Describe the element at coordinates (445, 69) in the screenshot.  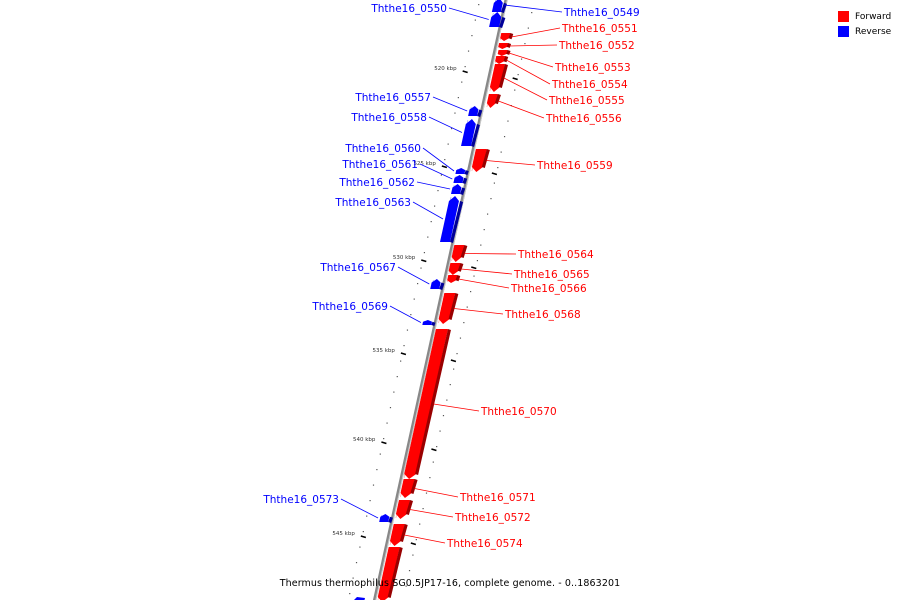
I see `scale-tick-label: 520 kbp` at that location.